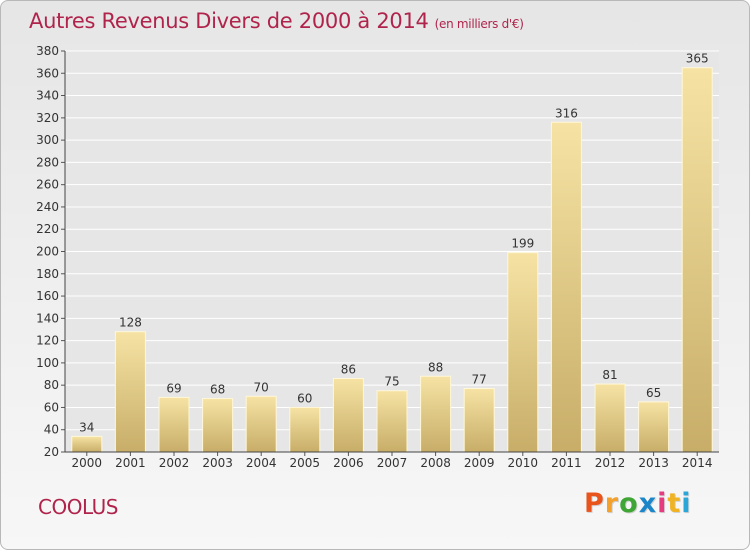 This screenshot has height=550, width=750. What do you see at coordinates (479, 420) in the screenshot?
I see `bar-2009` at bounding box center [479, 420].